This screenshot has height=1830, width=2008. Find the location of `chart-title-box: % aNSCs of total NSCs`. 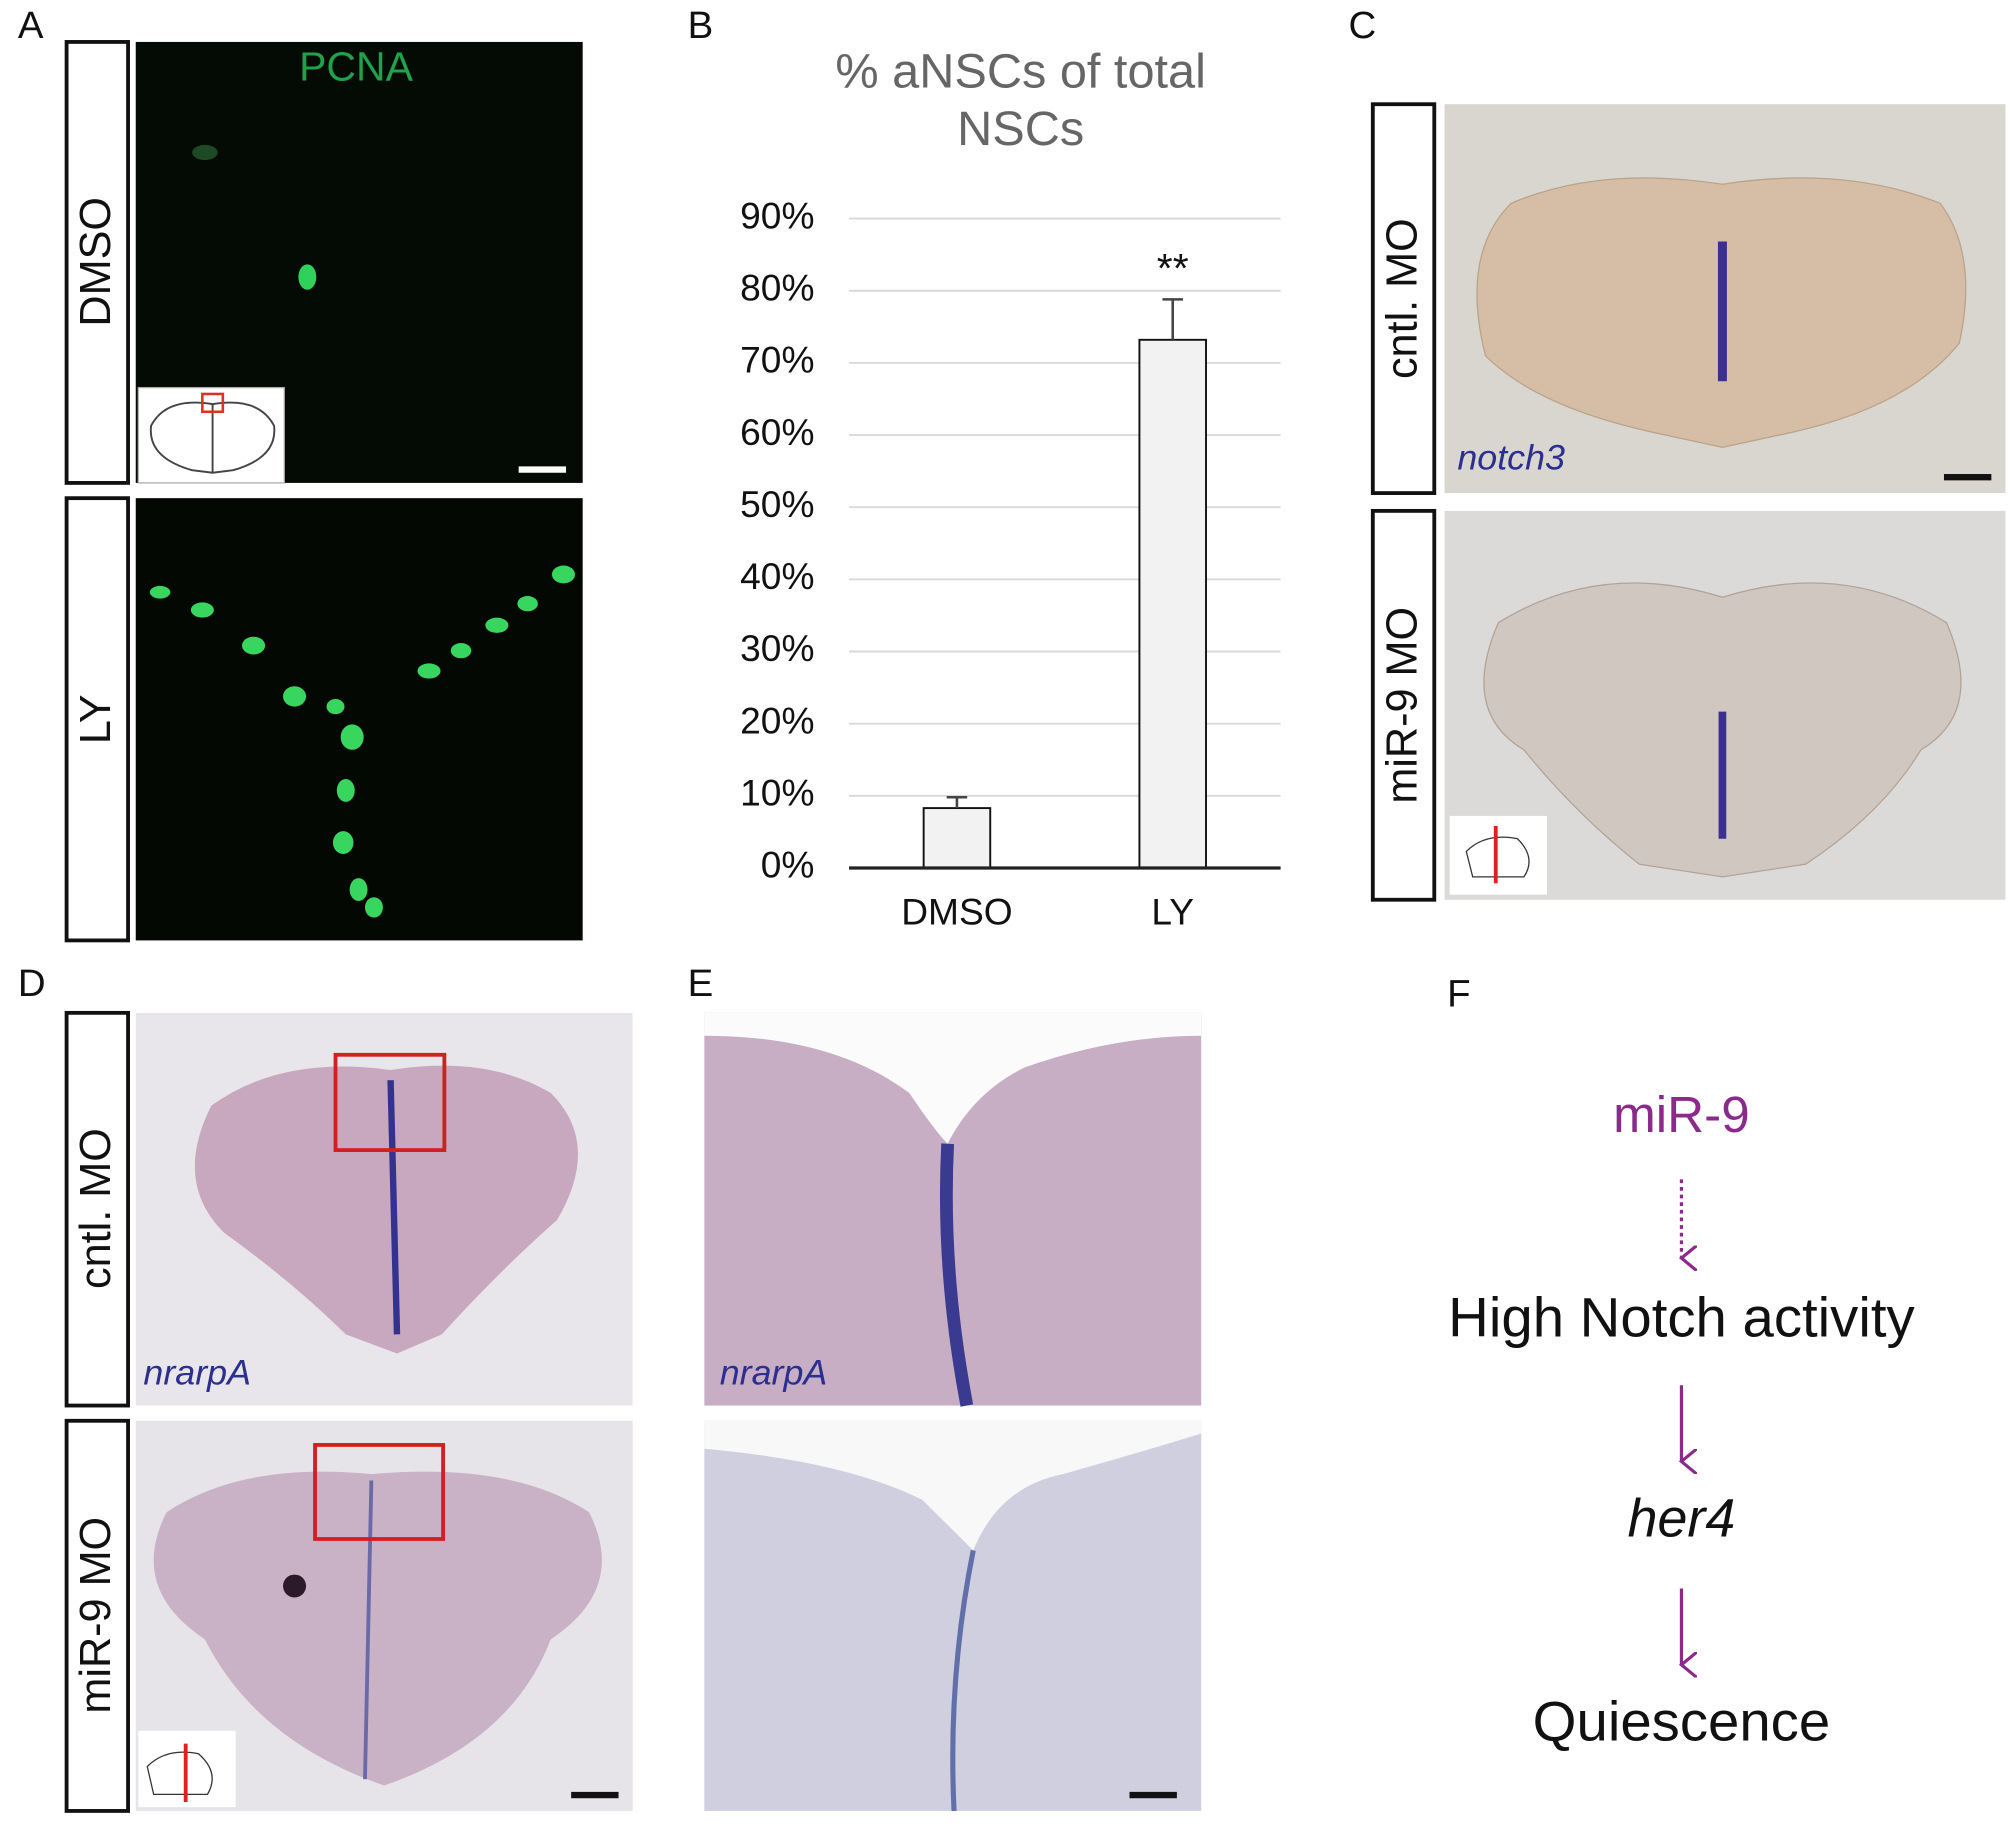

chart-title-box: % aNSCs of total NSCs is located at coordinates (1020, 101).